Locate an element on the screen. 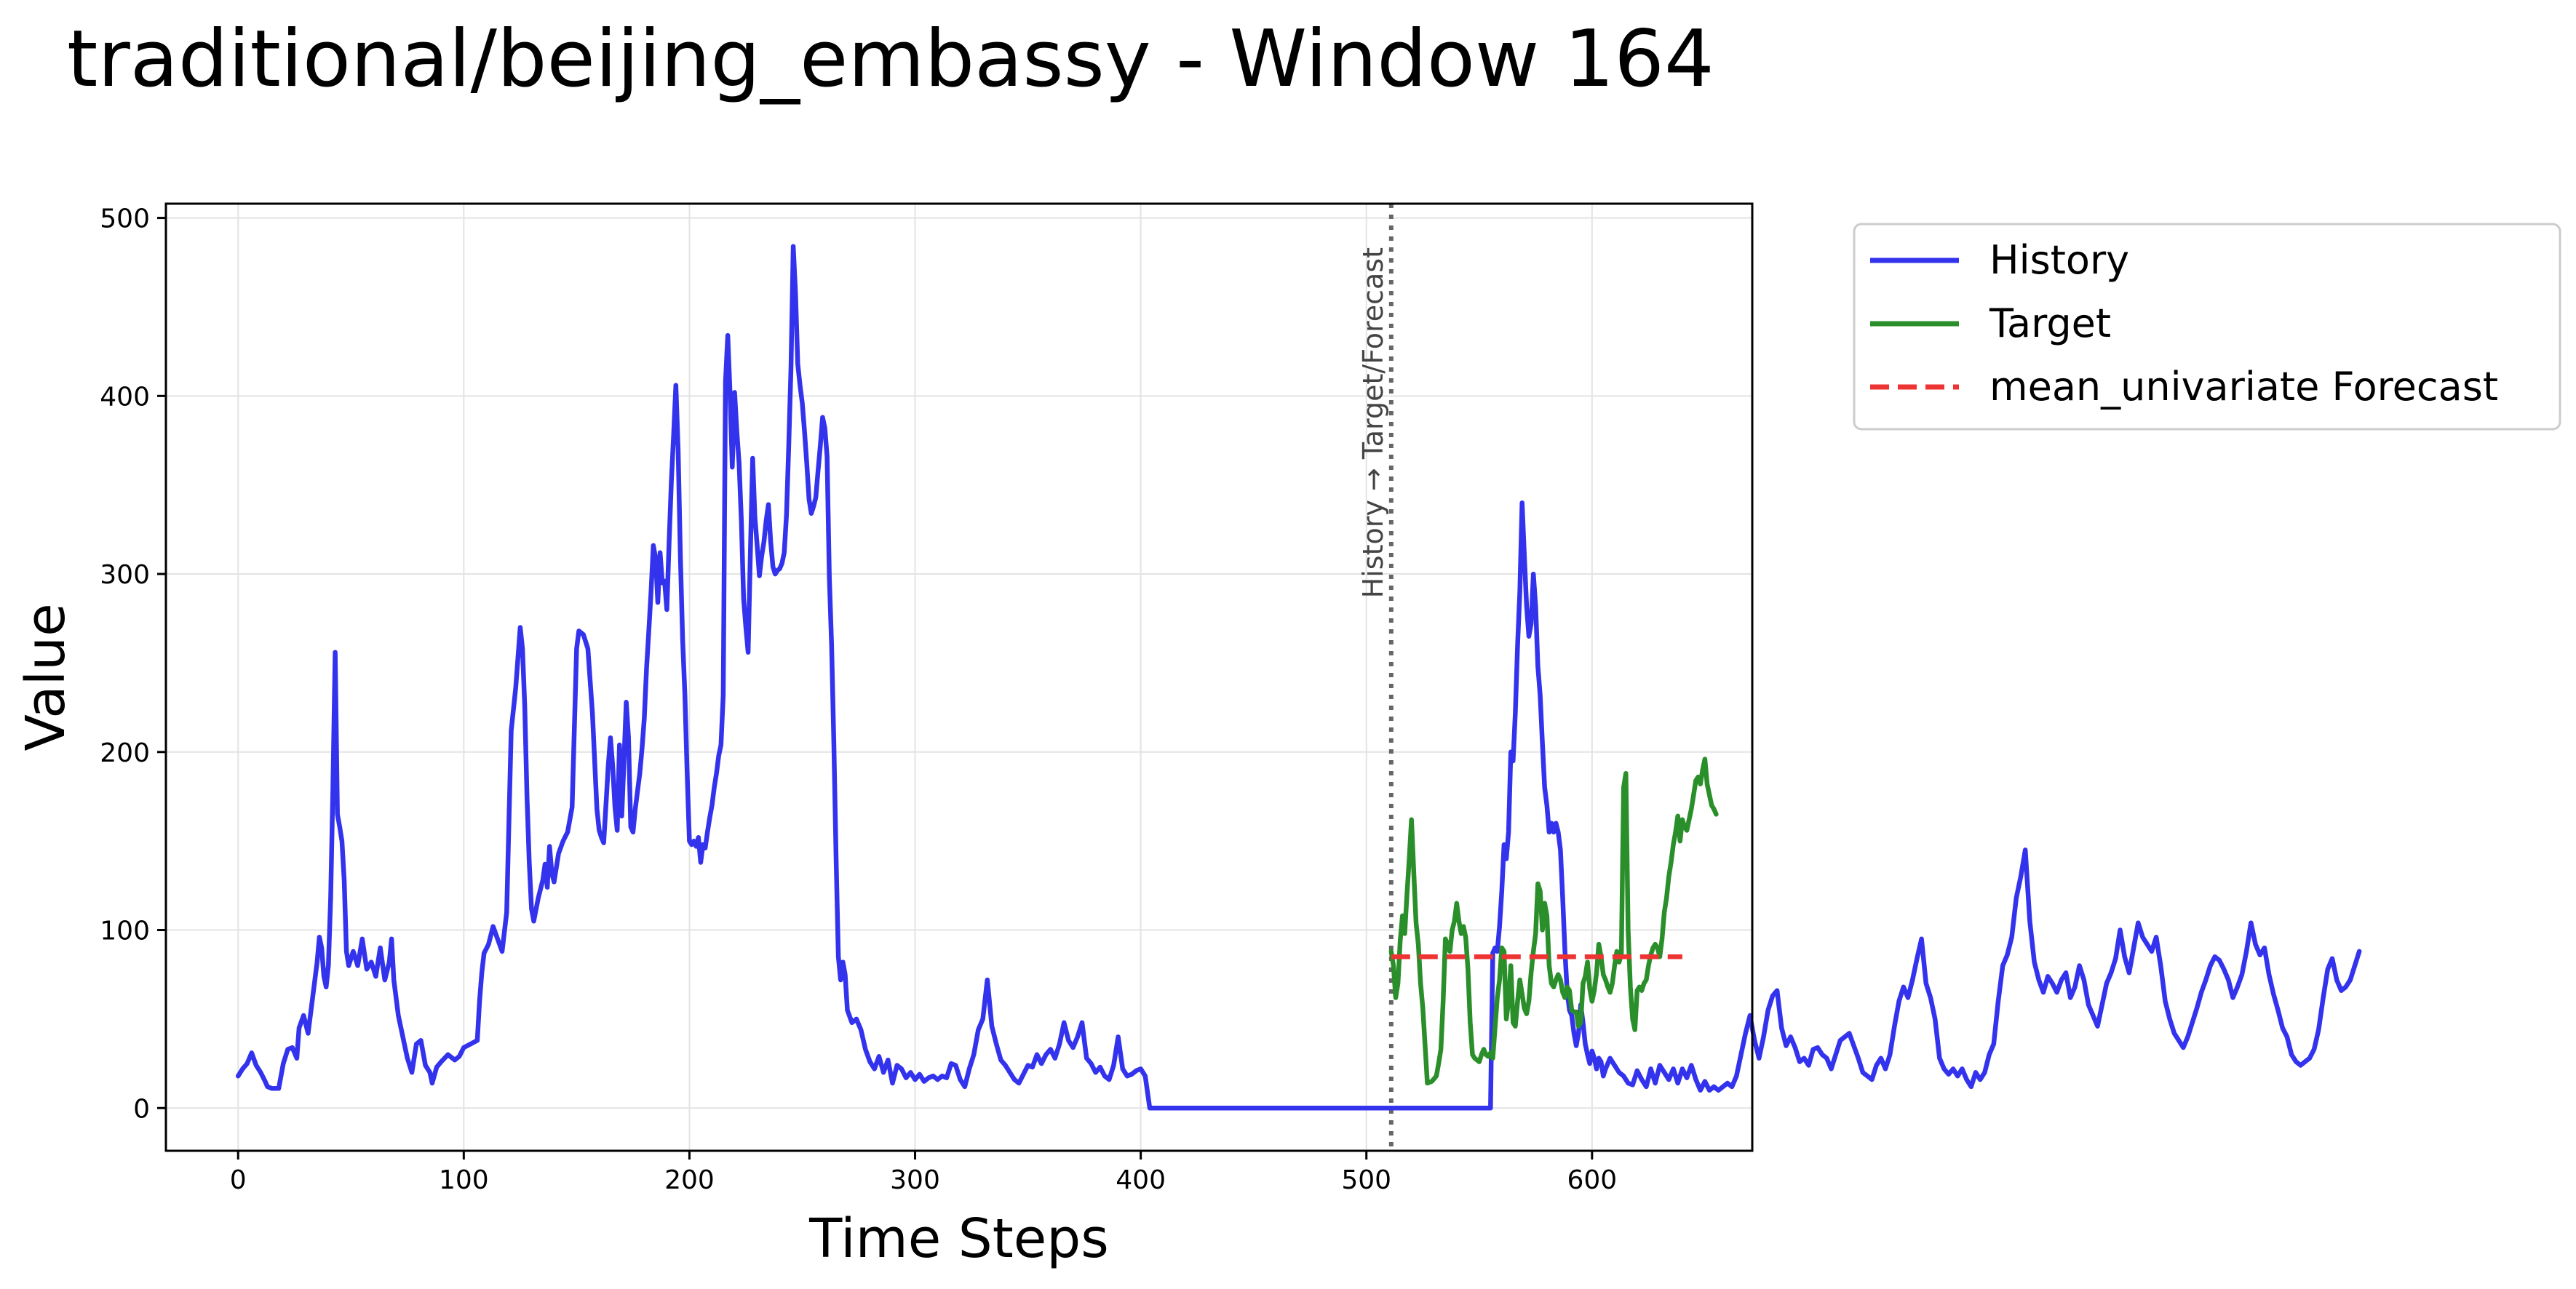  y-ticks: 0 100 200 300 400 500 is located at coordinates (133, 664).